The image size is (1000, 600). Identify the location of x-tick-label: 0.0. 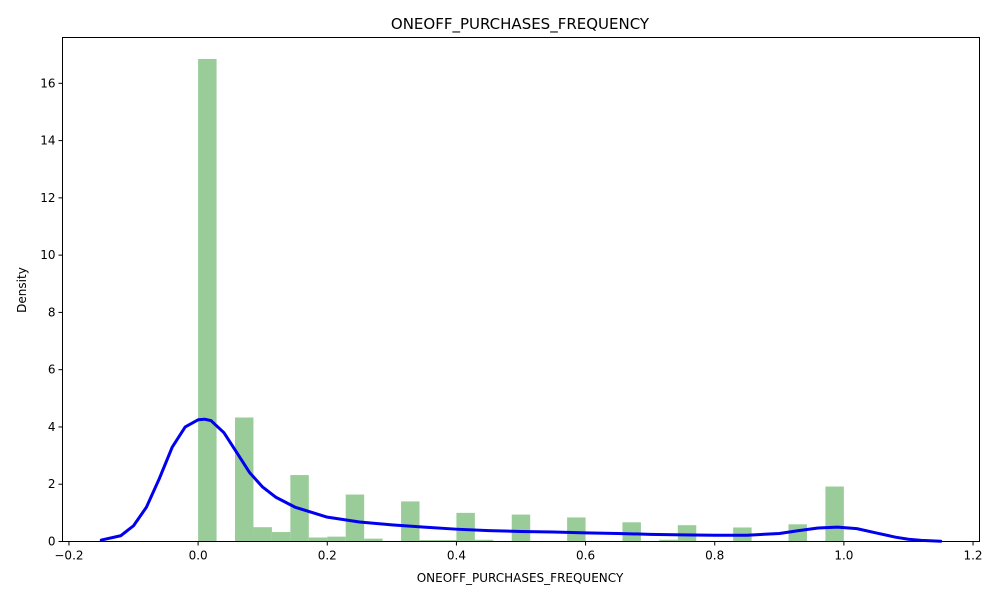
(198, 556).